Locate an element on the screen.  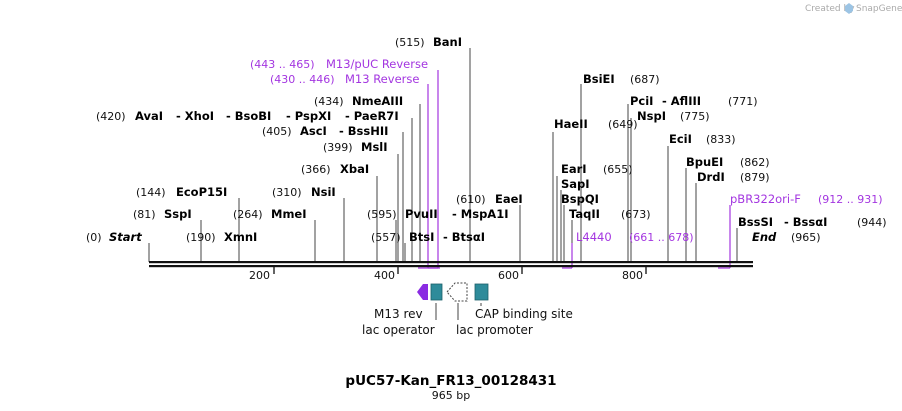
enzyme-label-bsiei: BsiEI is located at coordinates (599, 79).